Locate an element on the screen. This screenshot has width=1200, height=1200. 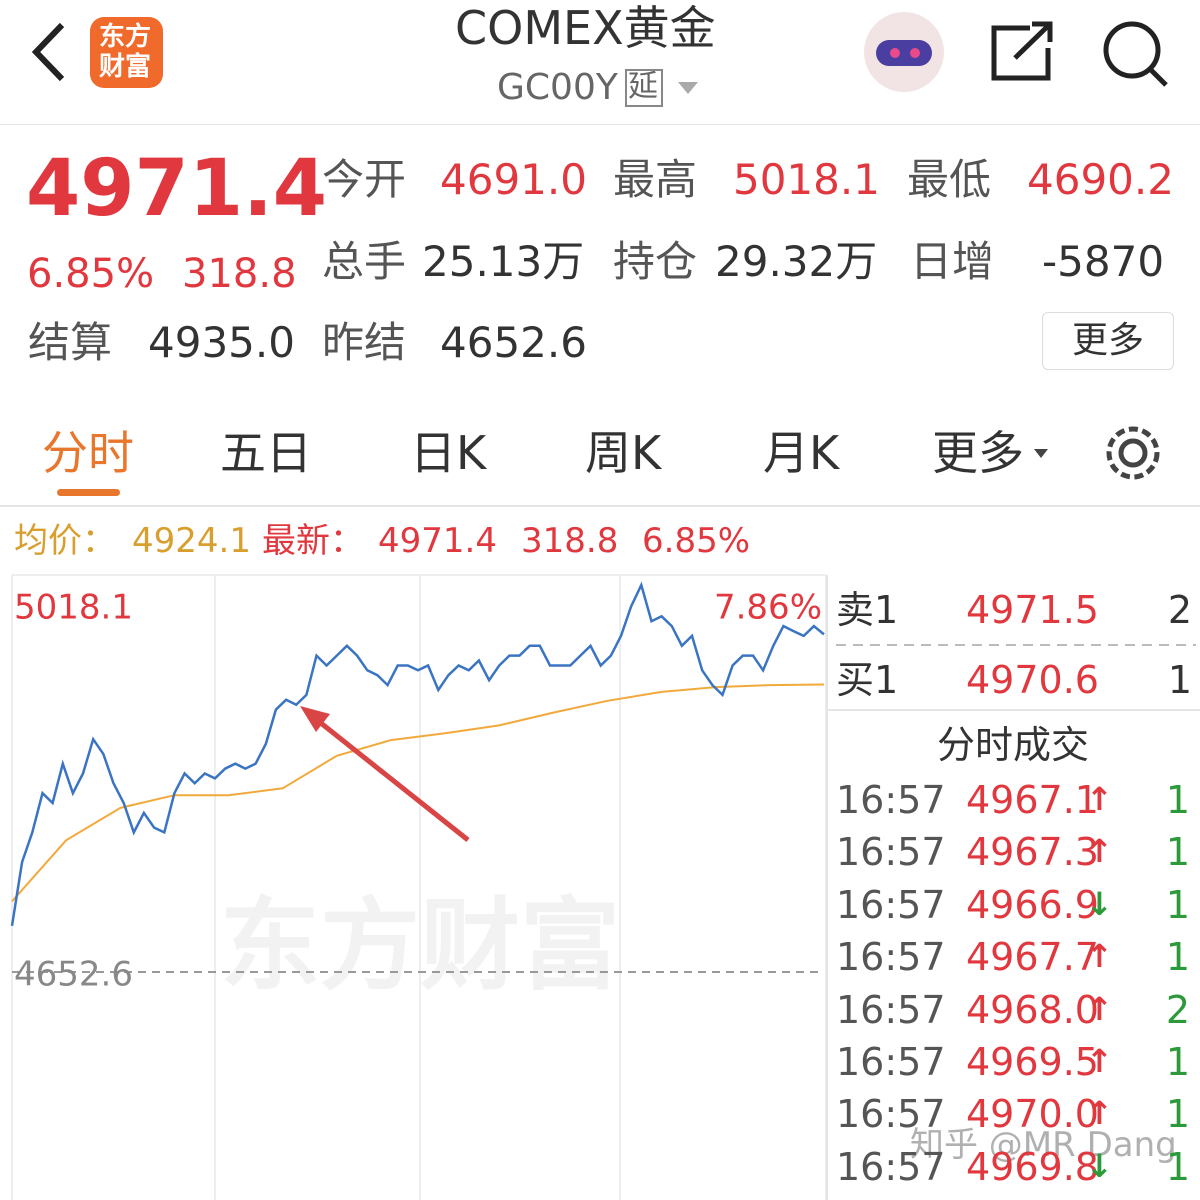
pct-label: 7.86% is located at coordinates (768, 608).